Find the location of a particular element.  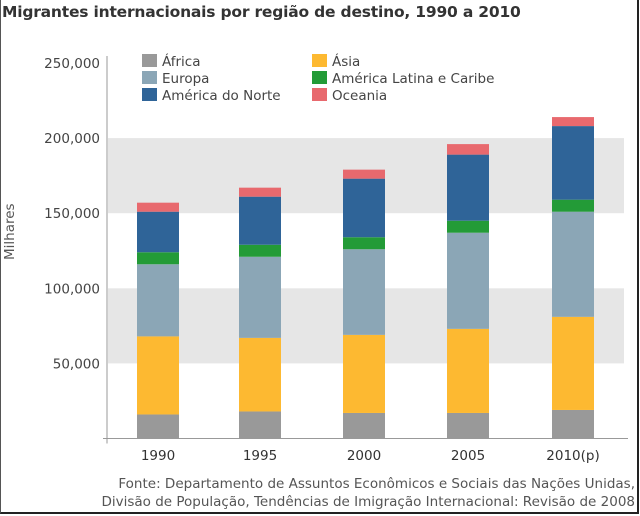

y-tick-label: 250,000 is located at coordinates (72, 64).